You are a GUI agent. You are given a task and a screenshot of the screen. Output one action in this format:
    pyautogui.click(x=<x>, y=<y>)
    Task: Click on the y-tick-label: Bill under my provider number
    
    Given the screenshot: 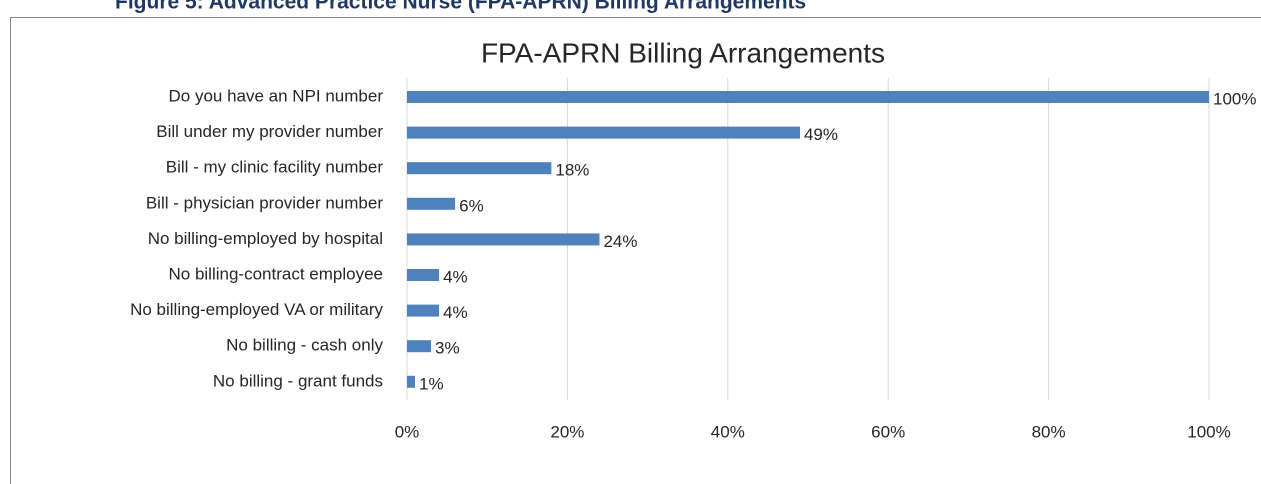 What is the action you would take?
    pyautogui.click(x=269, y=131)
    